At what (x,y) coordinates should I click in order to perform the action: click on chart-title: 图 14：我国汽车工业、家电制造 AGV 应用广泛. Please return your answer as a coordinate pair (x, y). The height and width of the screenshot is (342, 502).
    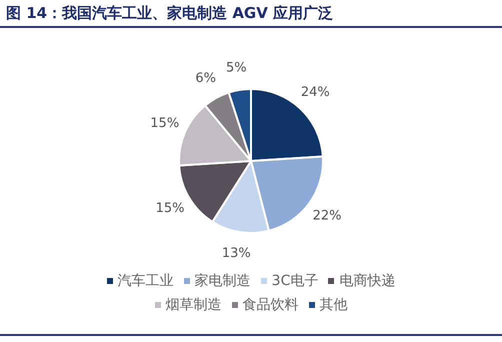
    Looking at the image, I should click on (251, 14).